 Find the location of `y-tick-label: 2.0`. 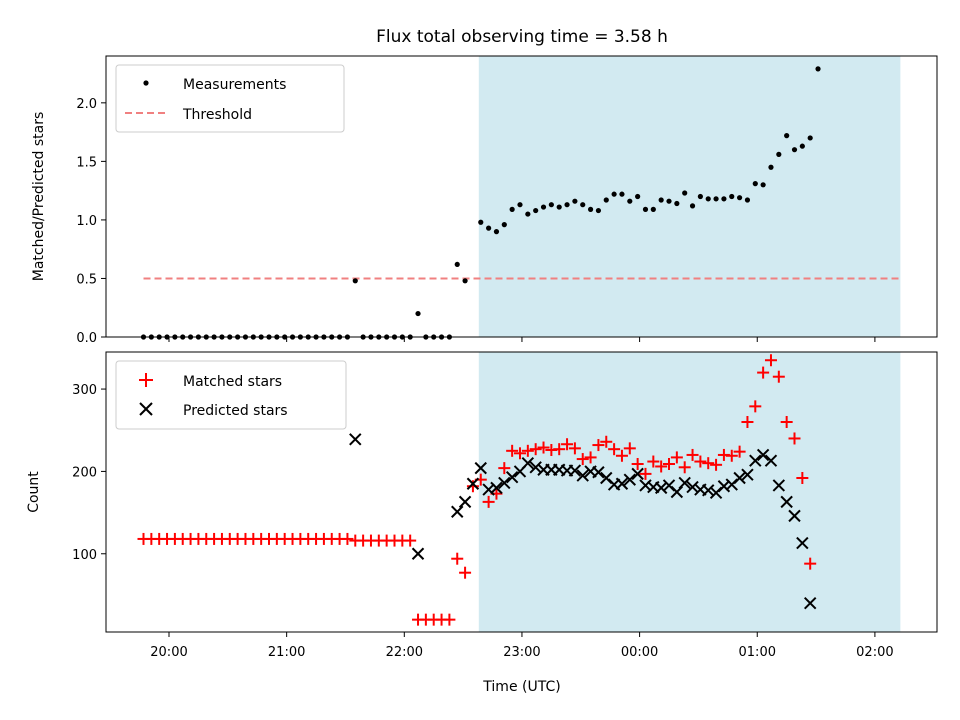

y-tick-label: 2.0 is located at coordinates (86, 104).